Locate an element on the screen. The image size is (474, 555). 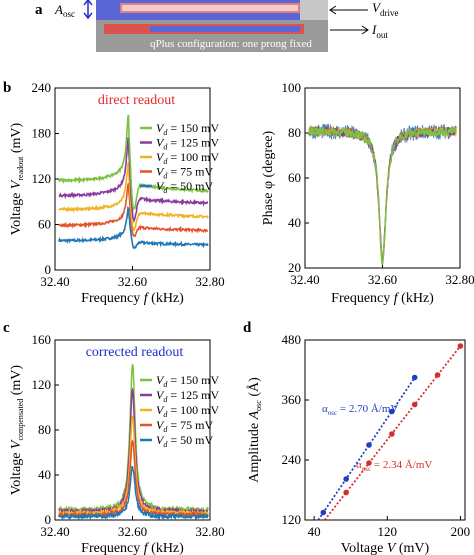
y-axis-label-text: Amplitude is located at coordinates (254, 450).